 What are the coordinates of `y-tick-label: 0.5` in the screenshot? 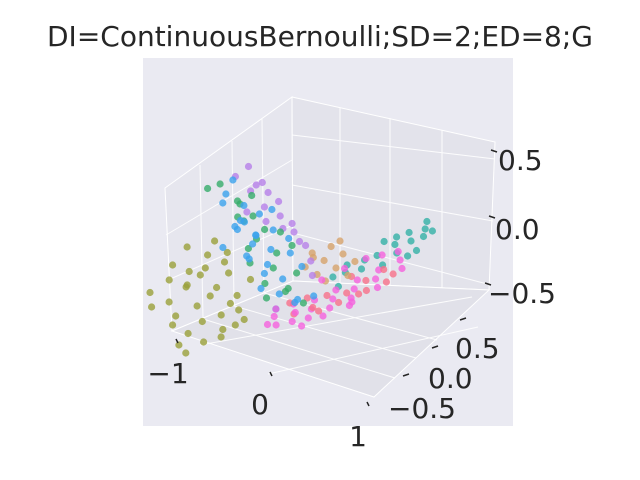 It's located at (477, 348).